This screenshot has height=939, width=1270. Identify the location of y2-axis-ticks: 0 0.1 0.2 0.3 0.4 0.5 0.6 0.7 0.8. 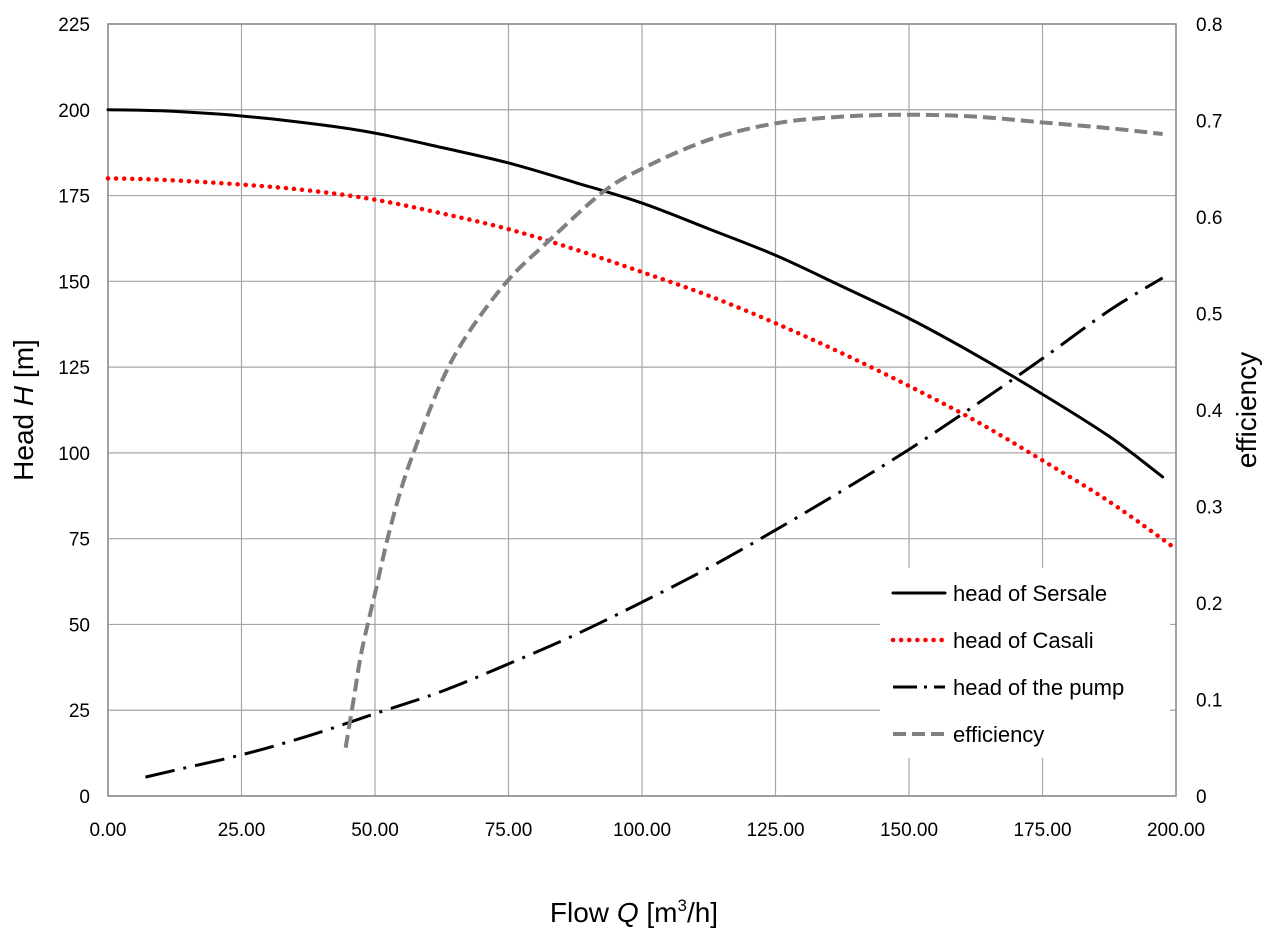
(1209, 411).